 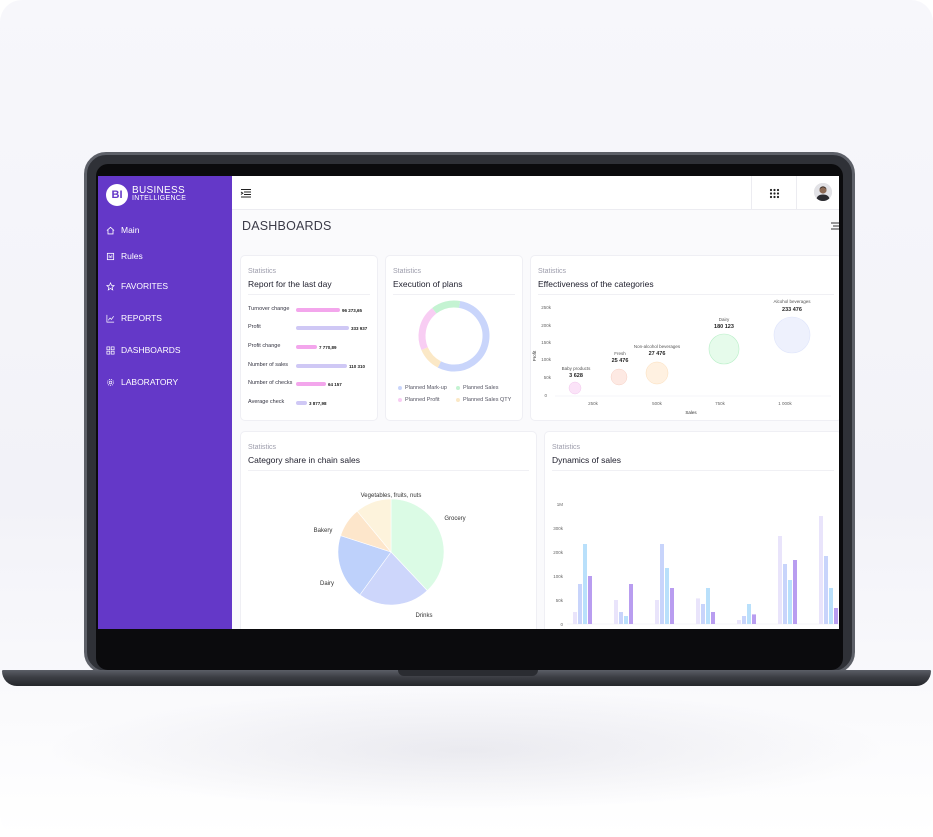 What do you see at coordinates (124, 256) in the screenshot?
I see `sidebar-item-rules: Rules` at bounding box center [124, 256].